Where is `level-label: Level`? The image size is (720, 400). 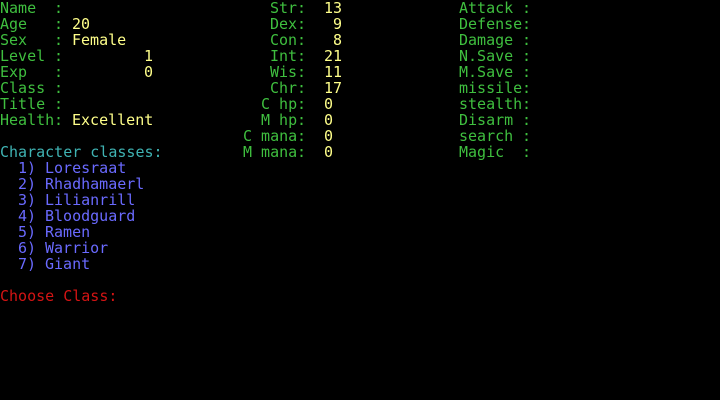 level-label: Level is located at coordinates (23, 56).